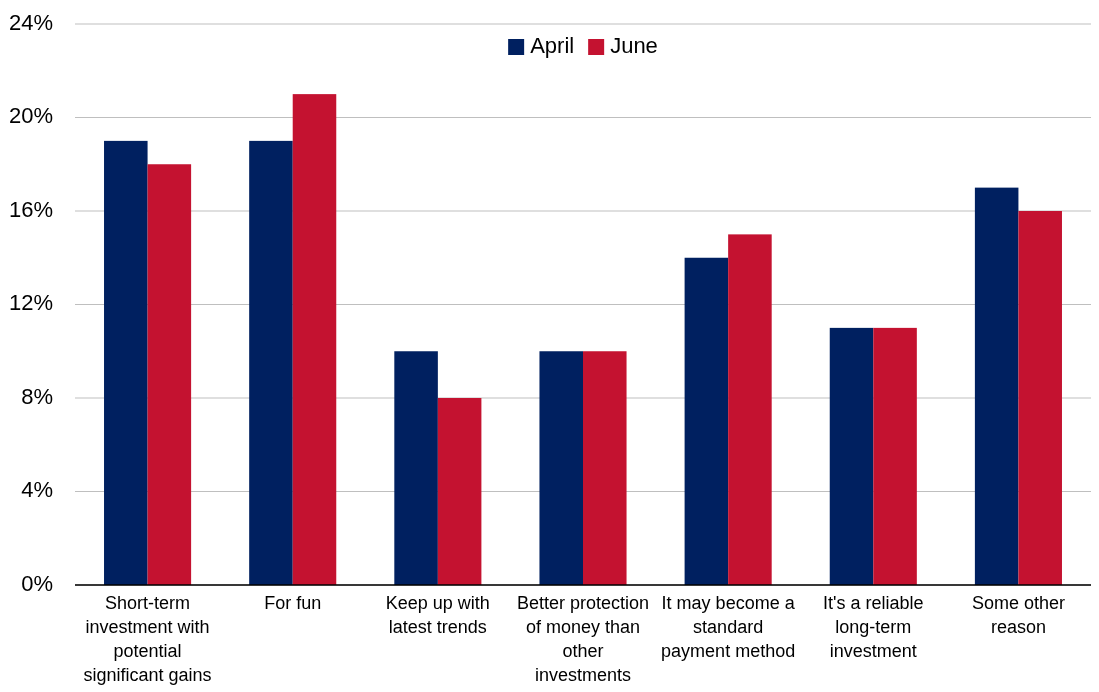 The height and width of the screenshot is (692, 1099). Describe the element at coordinates (634, 45) in the screenshot. I see `legend-label: June` at that location.